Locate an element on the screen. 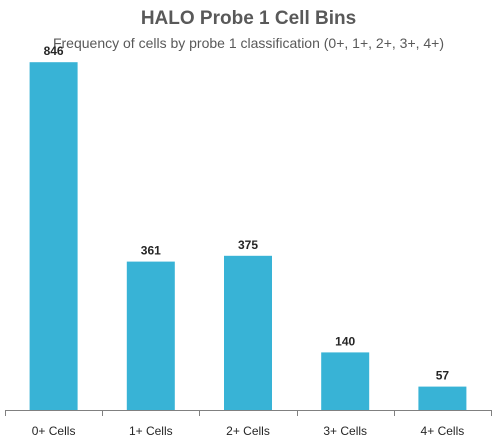  bar-value-label-4: 57 is located at coordinates (443, 376).